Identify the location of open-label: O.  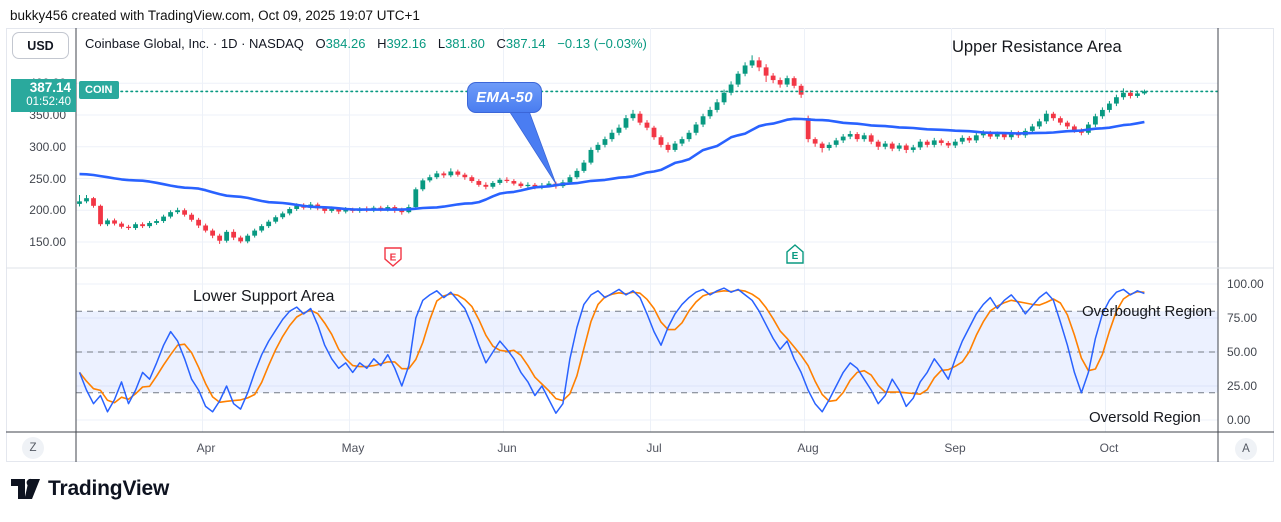
(320, 43).